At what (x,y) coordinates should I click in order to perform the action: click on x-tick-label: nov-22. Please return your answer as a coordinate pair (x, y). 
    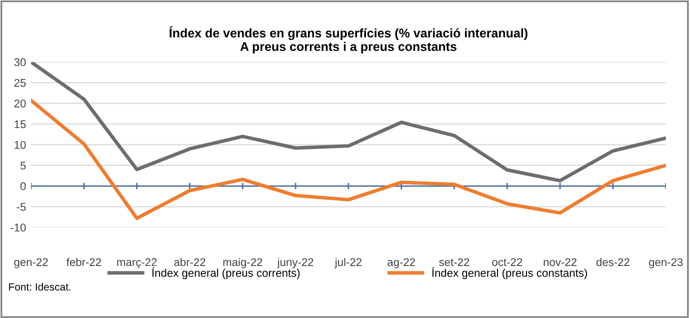
    Looking at the image, I should click on (560, 262).